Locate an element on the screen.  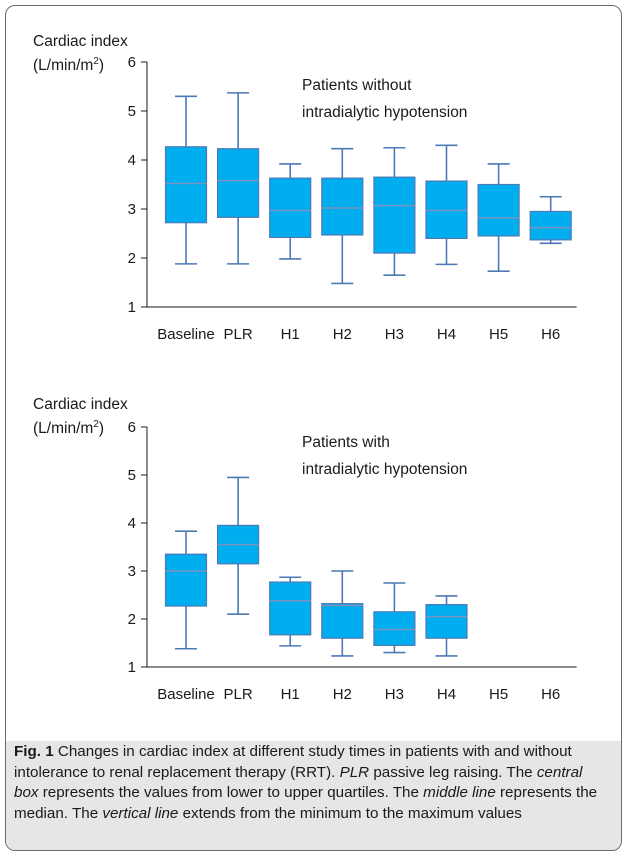
annotation-line1: Patients without is located at coordinates (357, 85).